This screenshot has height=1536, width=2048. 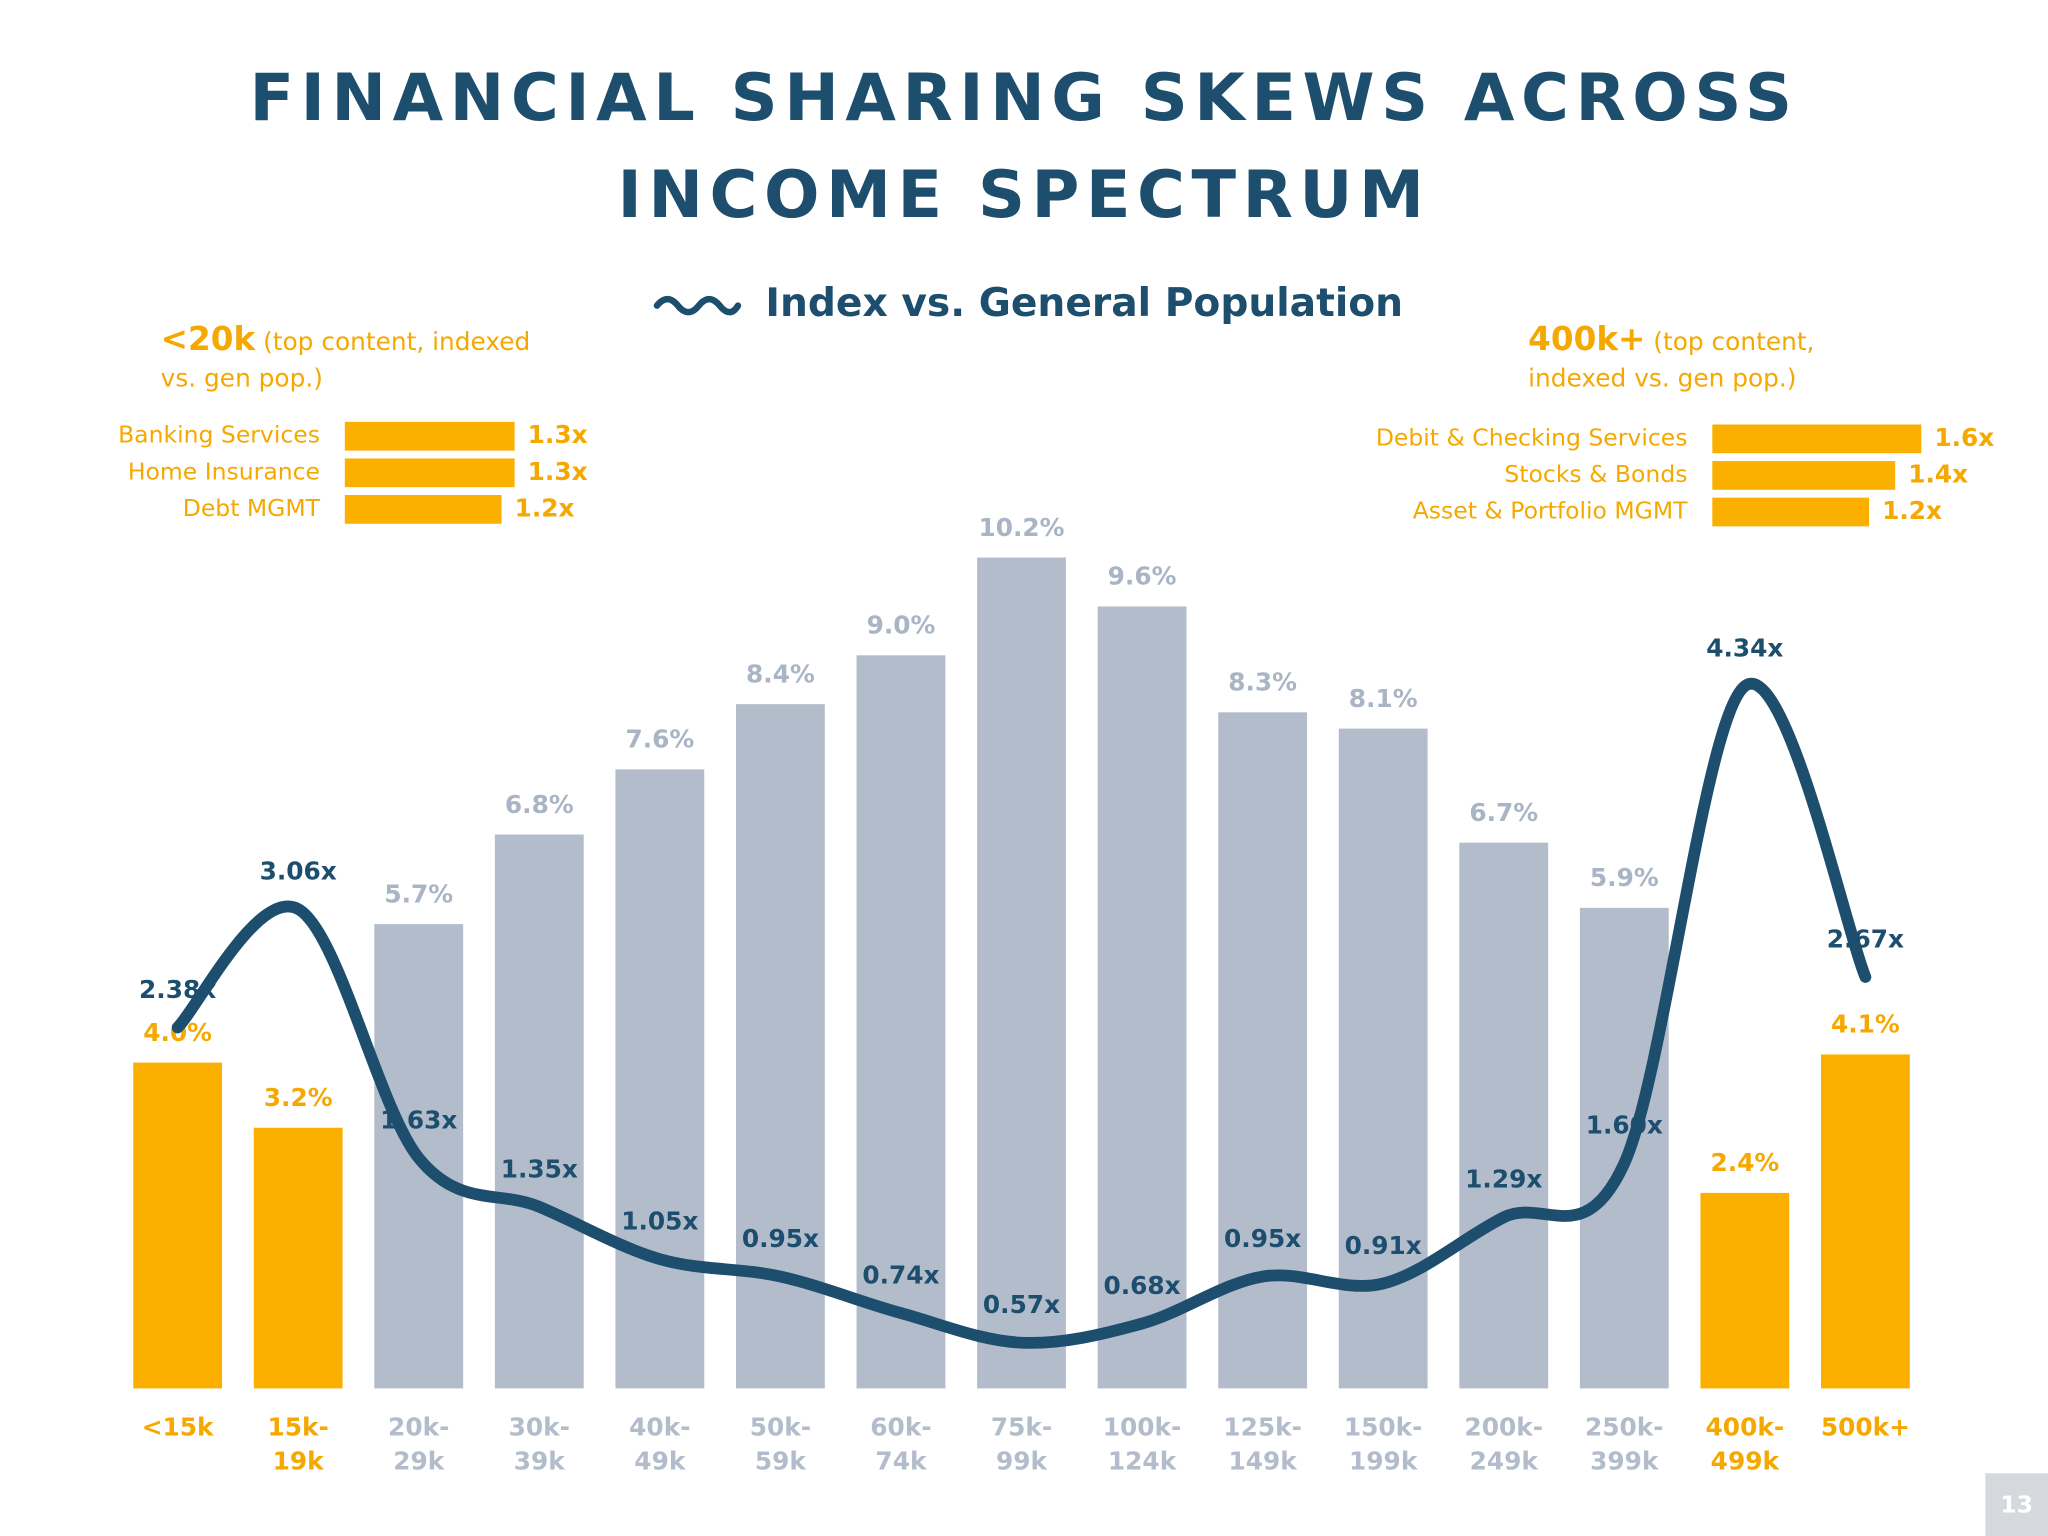 I want to click on x-tick-label: 125k-149k, so click(x=1262, y=1444).